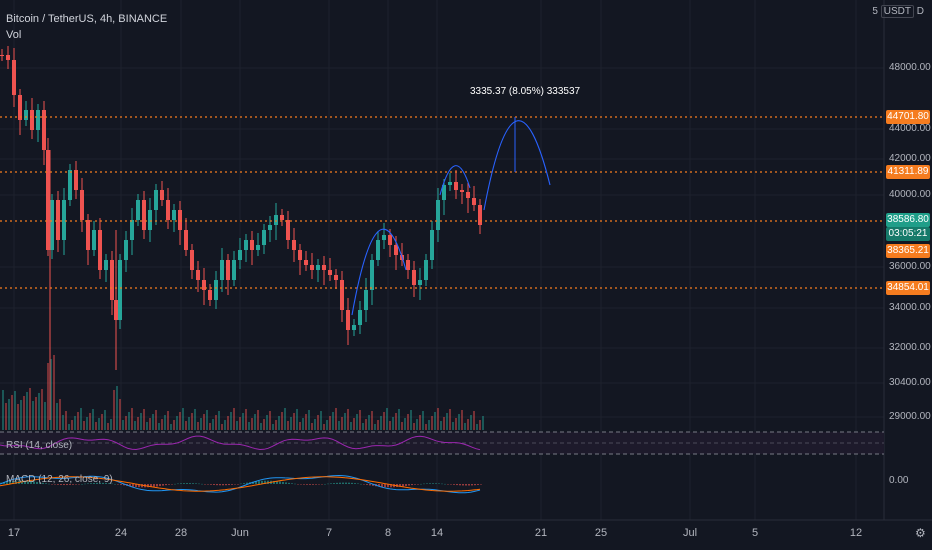  I want to click on volume-label: Vol, so click(14, 35).